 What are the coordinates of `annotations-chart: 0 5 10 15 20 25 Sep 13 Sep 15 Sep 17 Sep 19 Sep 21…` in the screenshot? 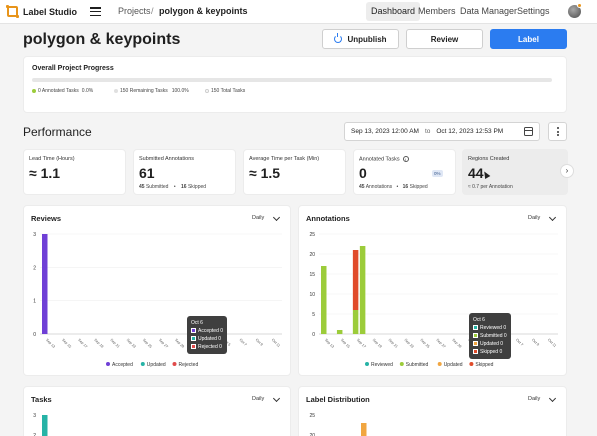 It's located at (433, 300).